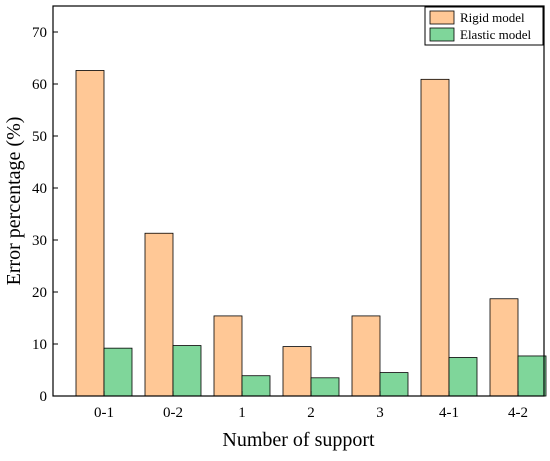 The height and width of the screenshot is (461, 550). I want to click on legend-label-elastic: Elastic model, so click(496, 34).